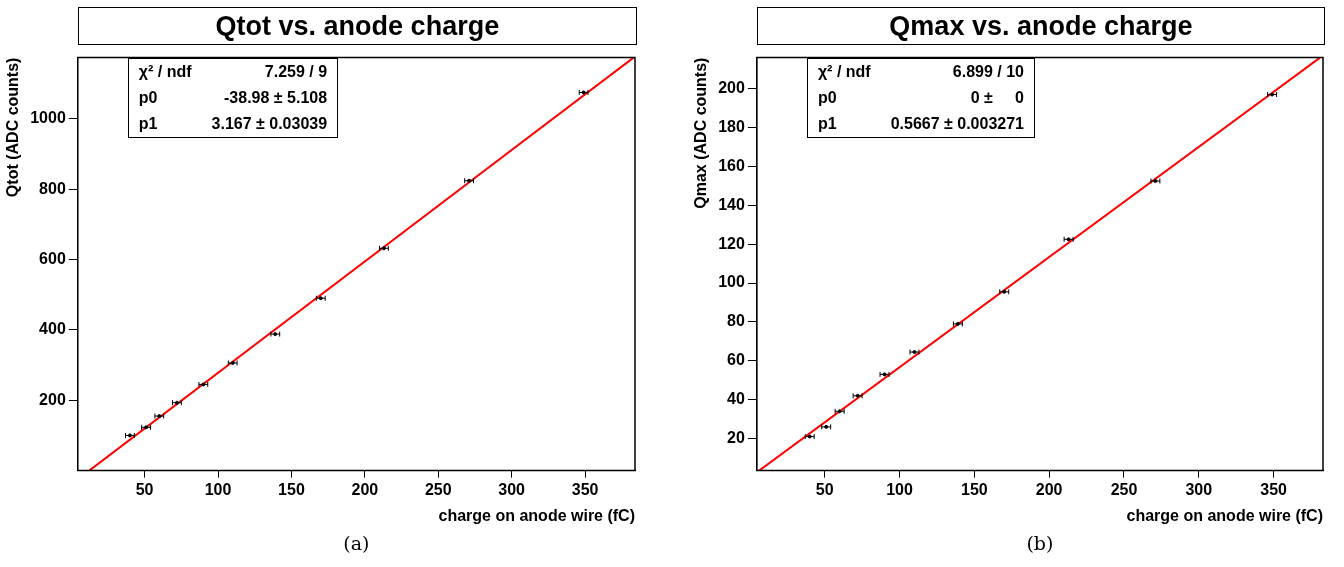  I want to click on text: (a), so click(356, 543).